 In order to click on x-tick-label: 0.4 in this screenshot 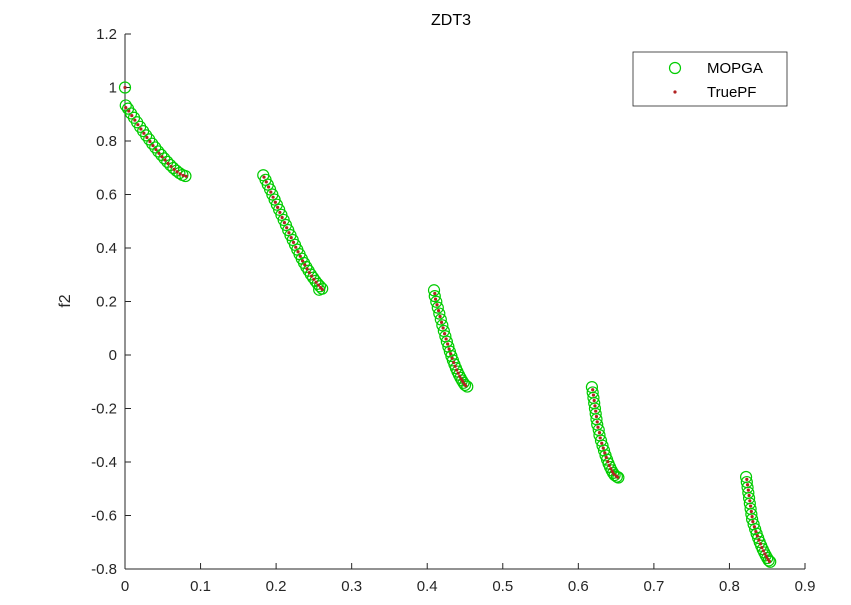, I will do `click(427, 586)`.